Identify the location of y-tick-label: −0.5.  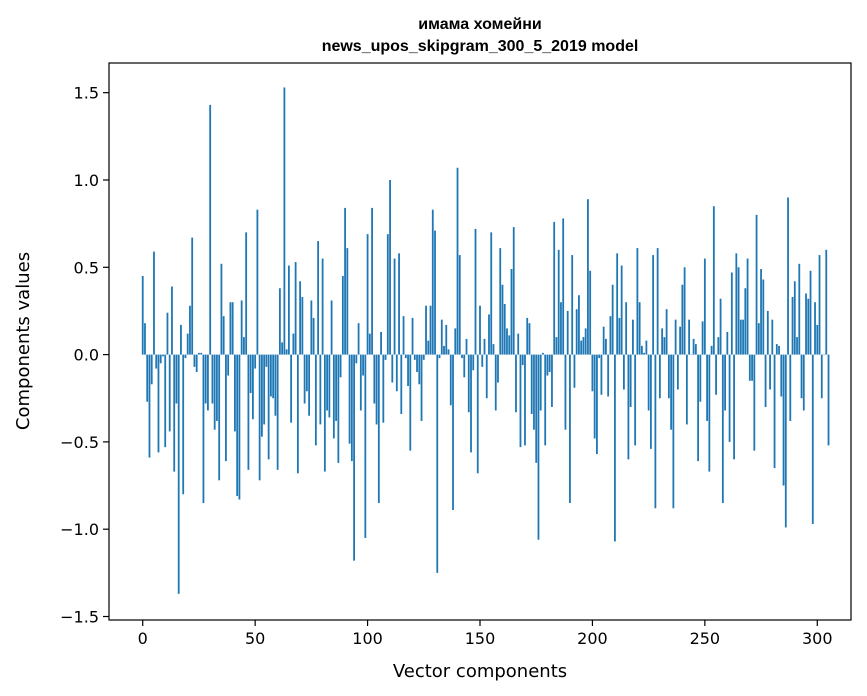
(79, 442).